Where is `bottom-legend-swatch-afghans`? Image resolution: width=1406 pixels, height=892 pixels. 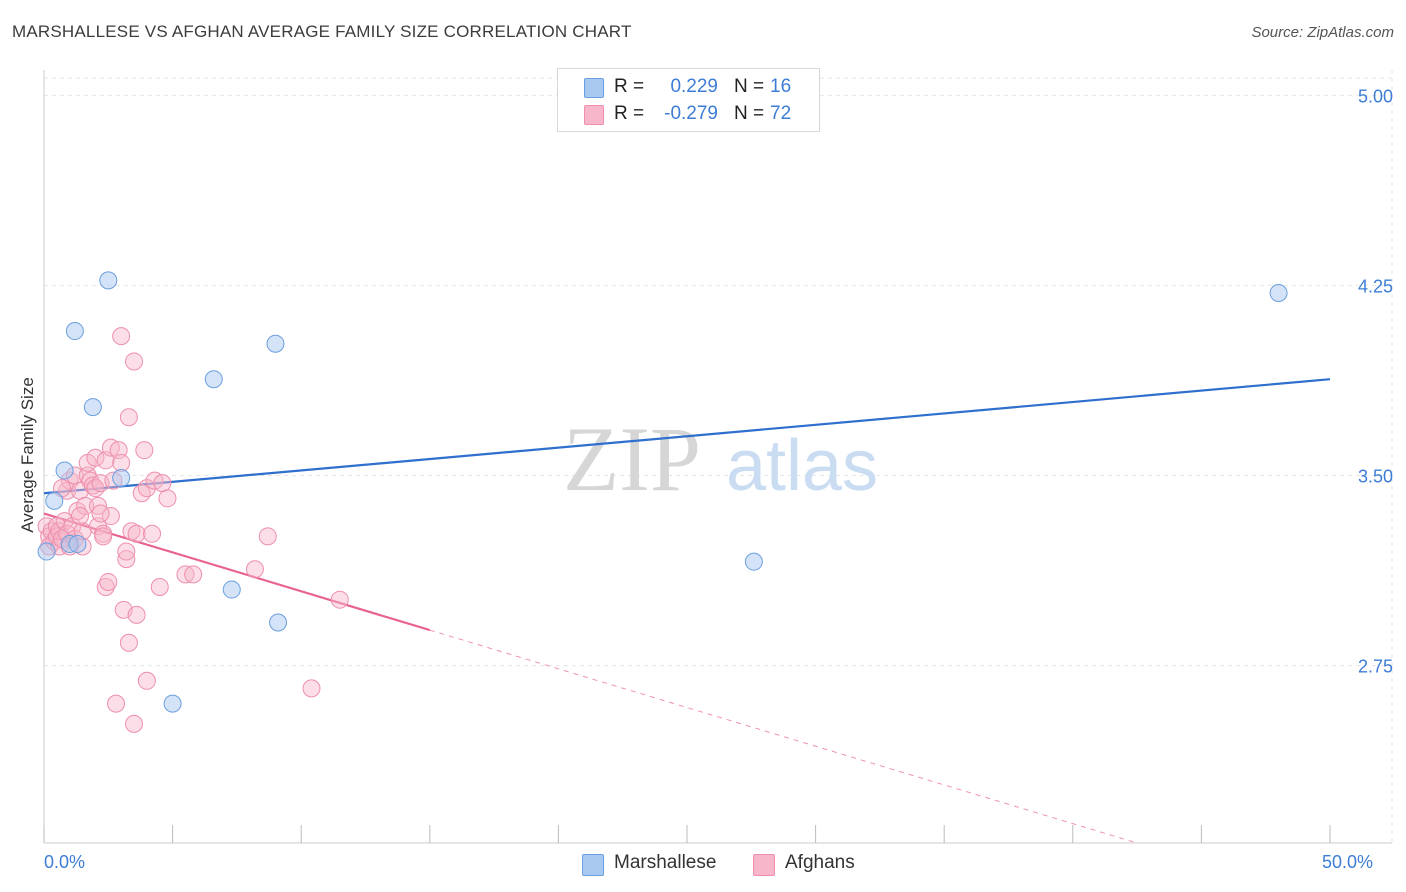 bottom-legend-swatch-afghans is located at coordinates (764, 865).